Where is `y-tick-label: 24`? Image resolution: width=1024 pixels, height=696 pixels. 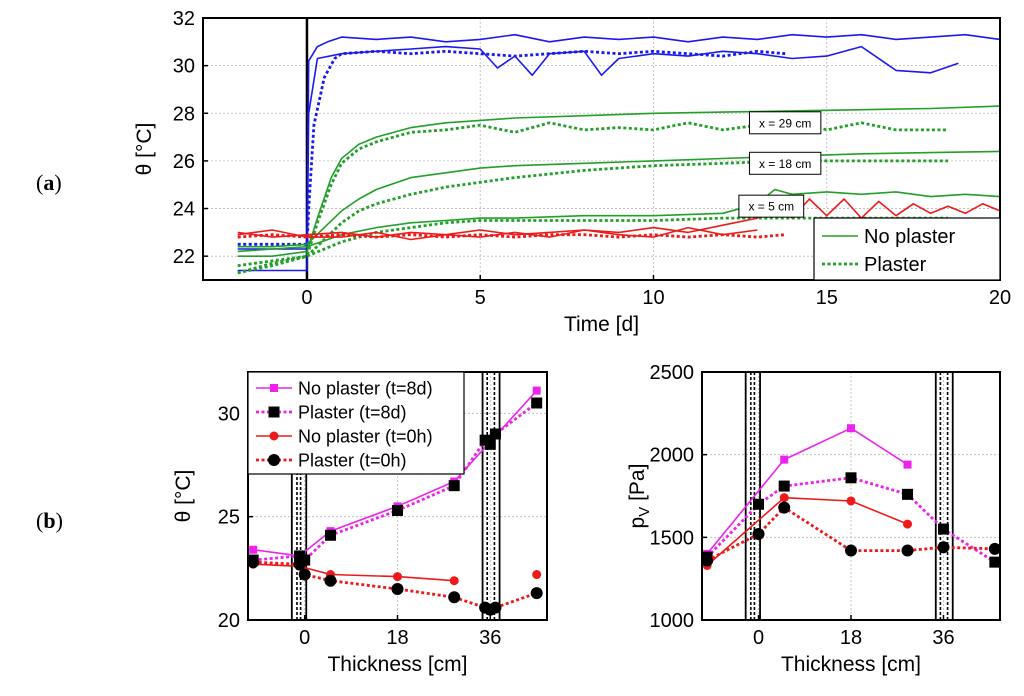 y-tick-label: 24 is located at coordinates (184, 210).